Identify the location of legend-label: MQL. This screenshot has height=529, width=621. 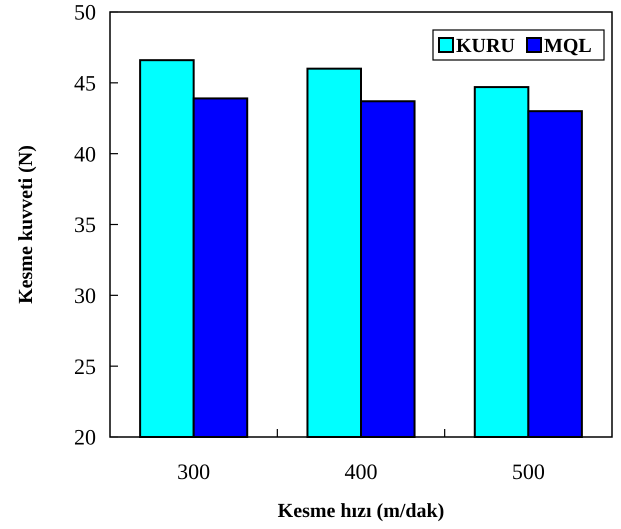
(568, 46).